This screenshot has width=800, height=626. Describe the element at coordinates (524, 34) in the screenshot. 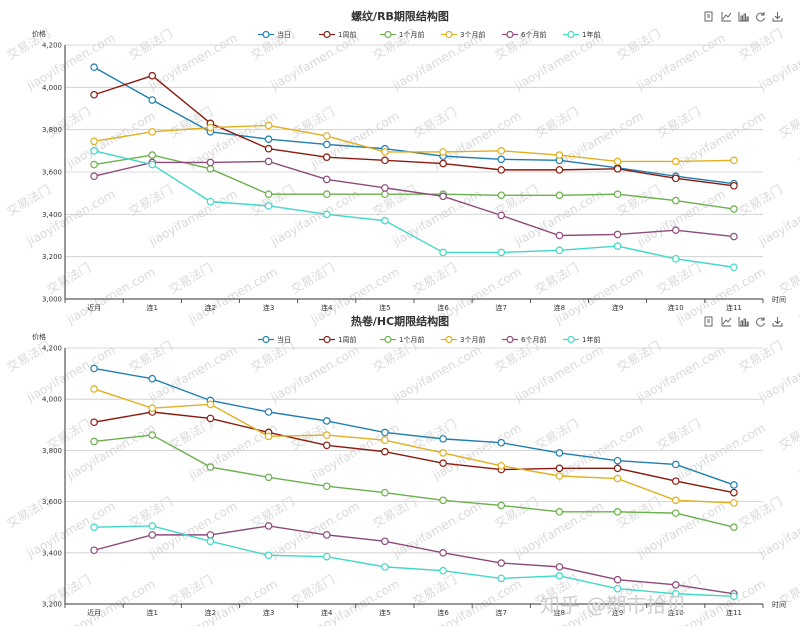

I see `legend-item: 6个月前` at that location.